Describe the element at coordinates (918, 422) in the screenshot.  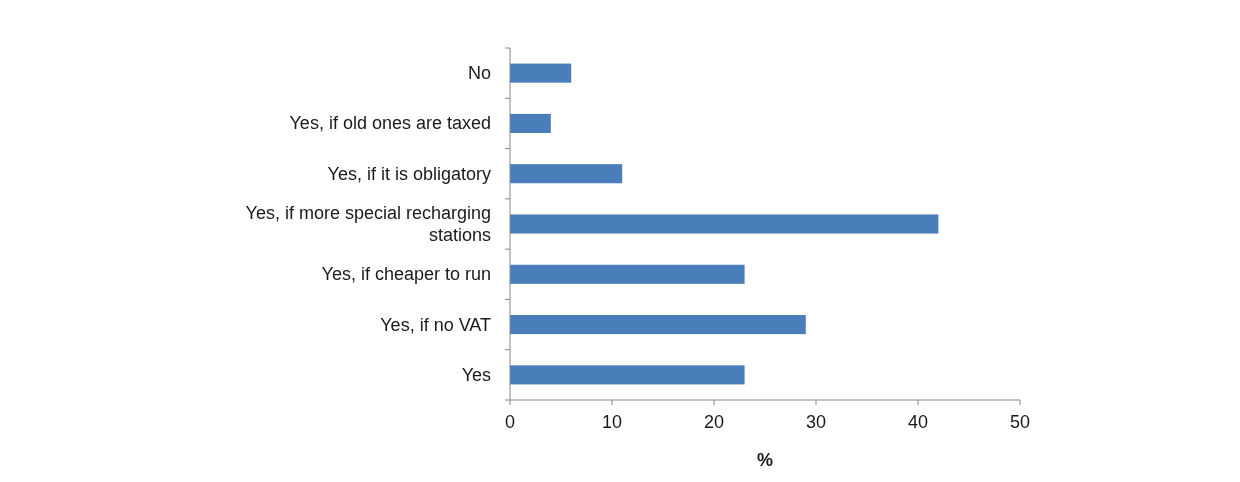
I see `x-tick-label: 40` at that location.